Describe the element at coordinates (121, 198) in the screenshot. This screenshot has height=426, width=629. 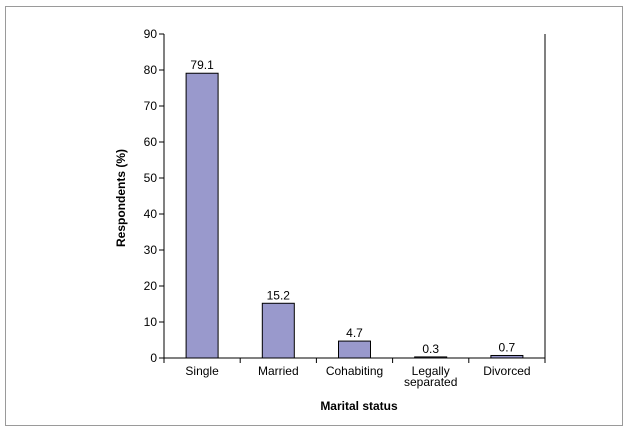
I see `y-axis-title: Respondents (%)` at that location.